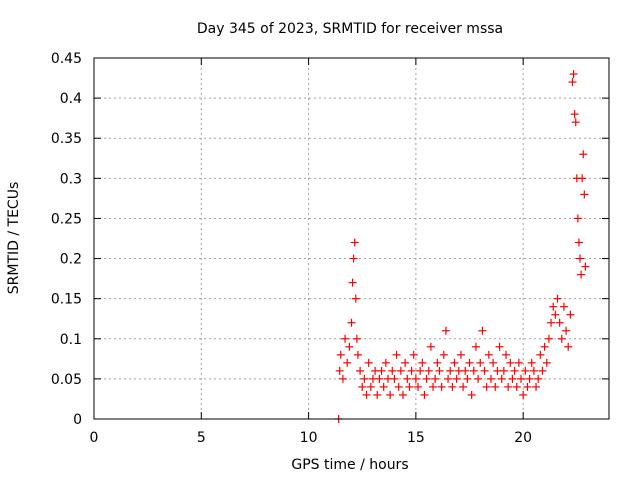 The width and height of the screenshot is (640, 480). I want to click on y-tick-label: 0.15, so click(66, 300).